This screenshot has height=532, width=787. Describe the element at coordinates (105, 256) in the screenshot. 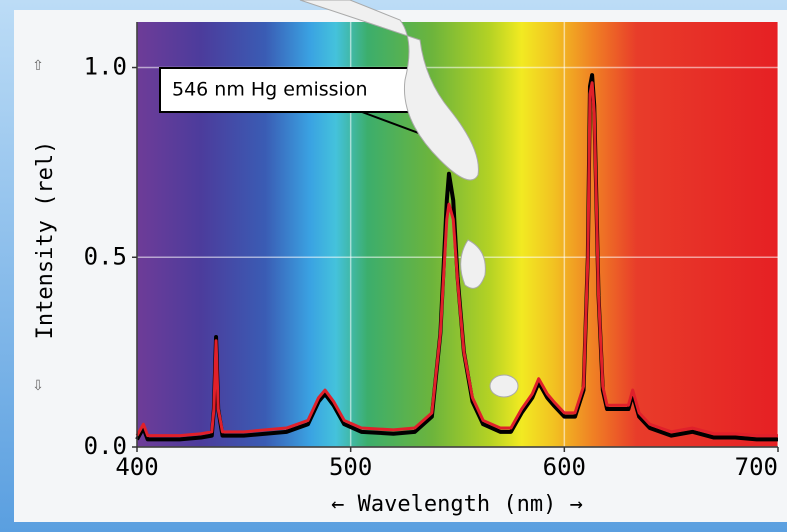

I see `y-tick-label: 0.5` at that location.